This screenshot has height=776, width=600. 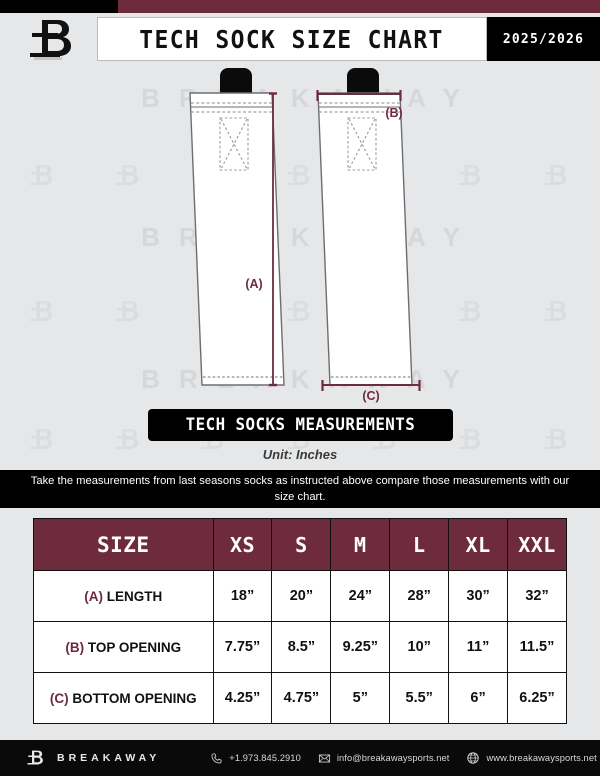 I want to click on page-title-box: TECH SOCK SIZE CHART, so click(x=292, y=39).